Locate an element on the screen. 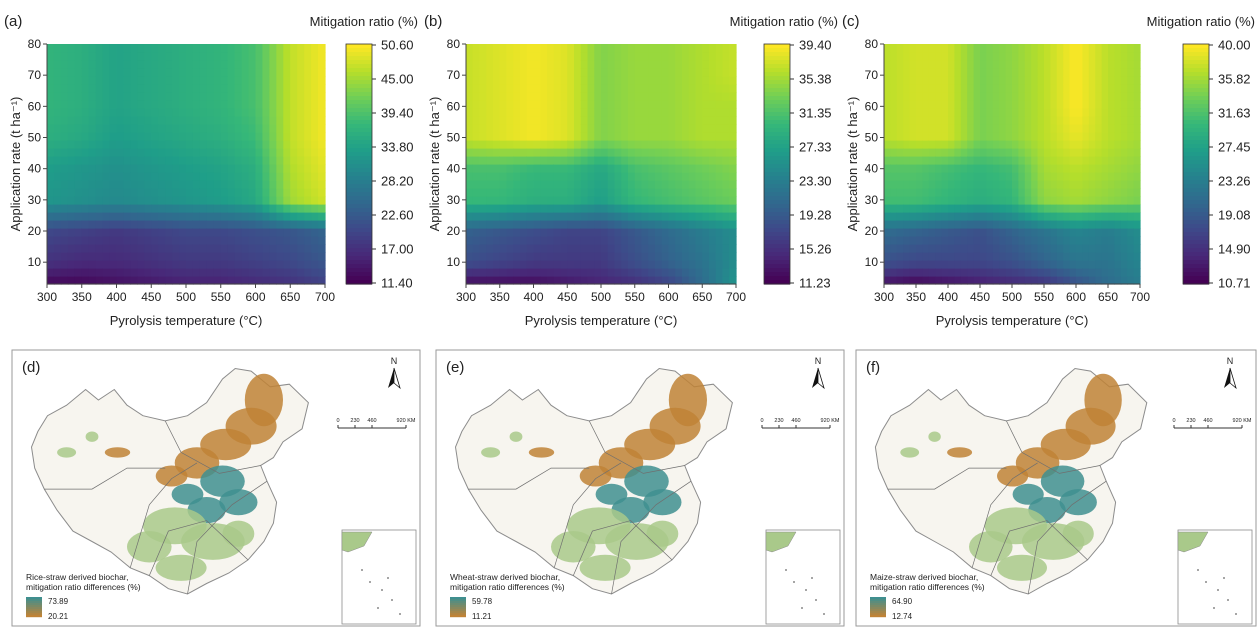 The height and width of the screenshot is (627, 1257). y-tick-label: 20 is located at coordinates (35, 231).